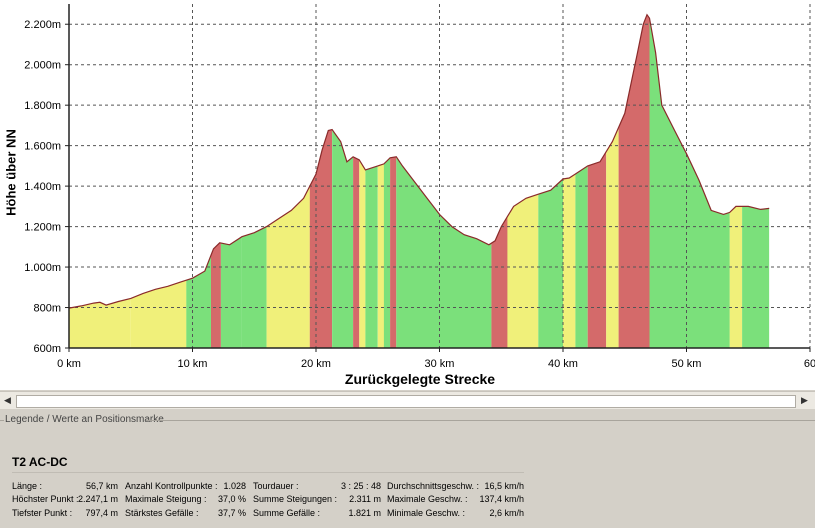  I want to click on tour-name: T2 AC-DC, so click(40, 462).